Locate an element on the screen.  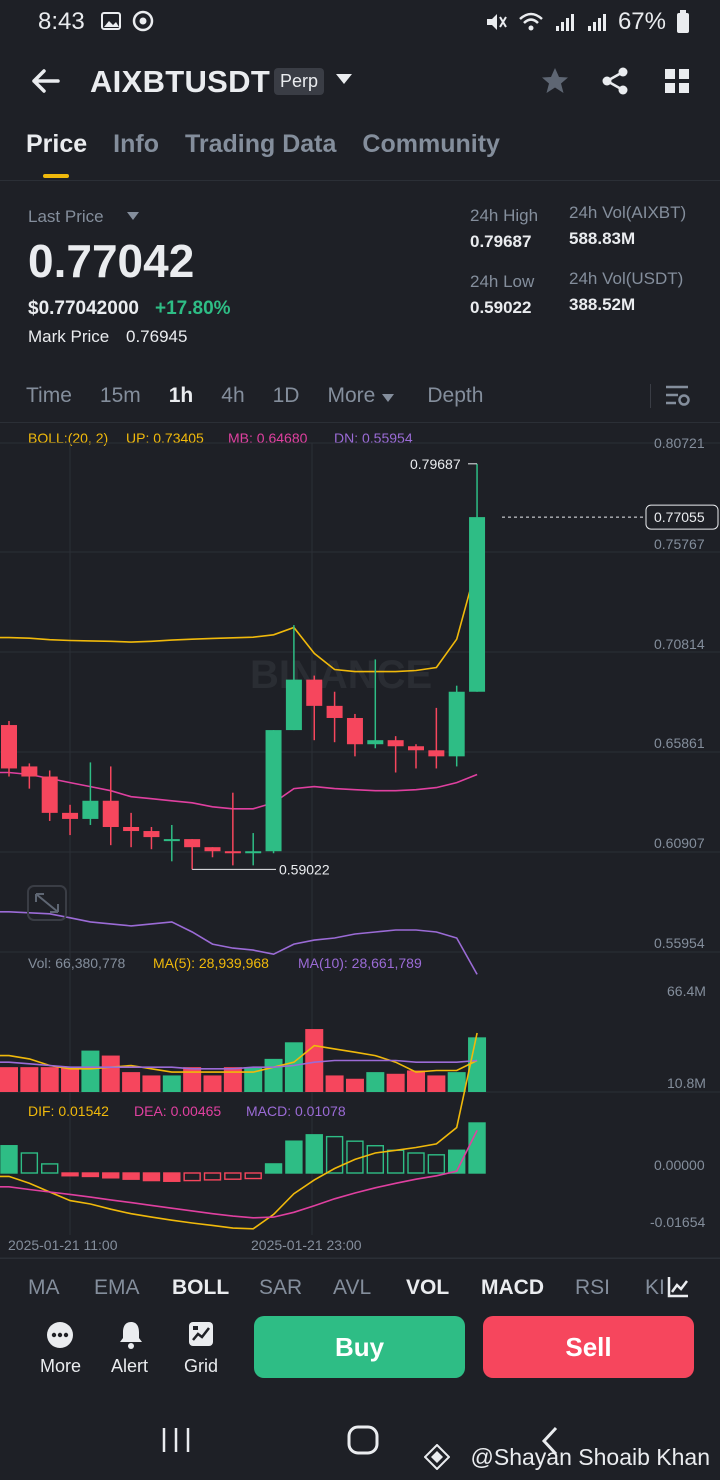
price-axis-label: 0.60907 is located at coordinates (679, 843).